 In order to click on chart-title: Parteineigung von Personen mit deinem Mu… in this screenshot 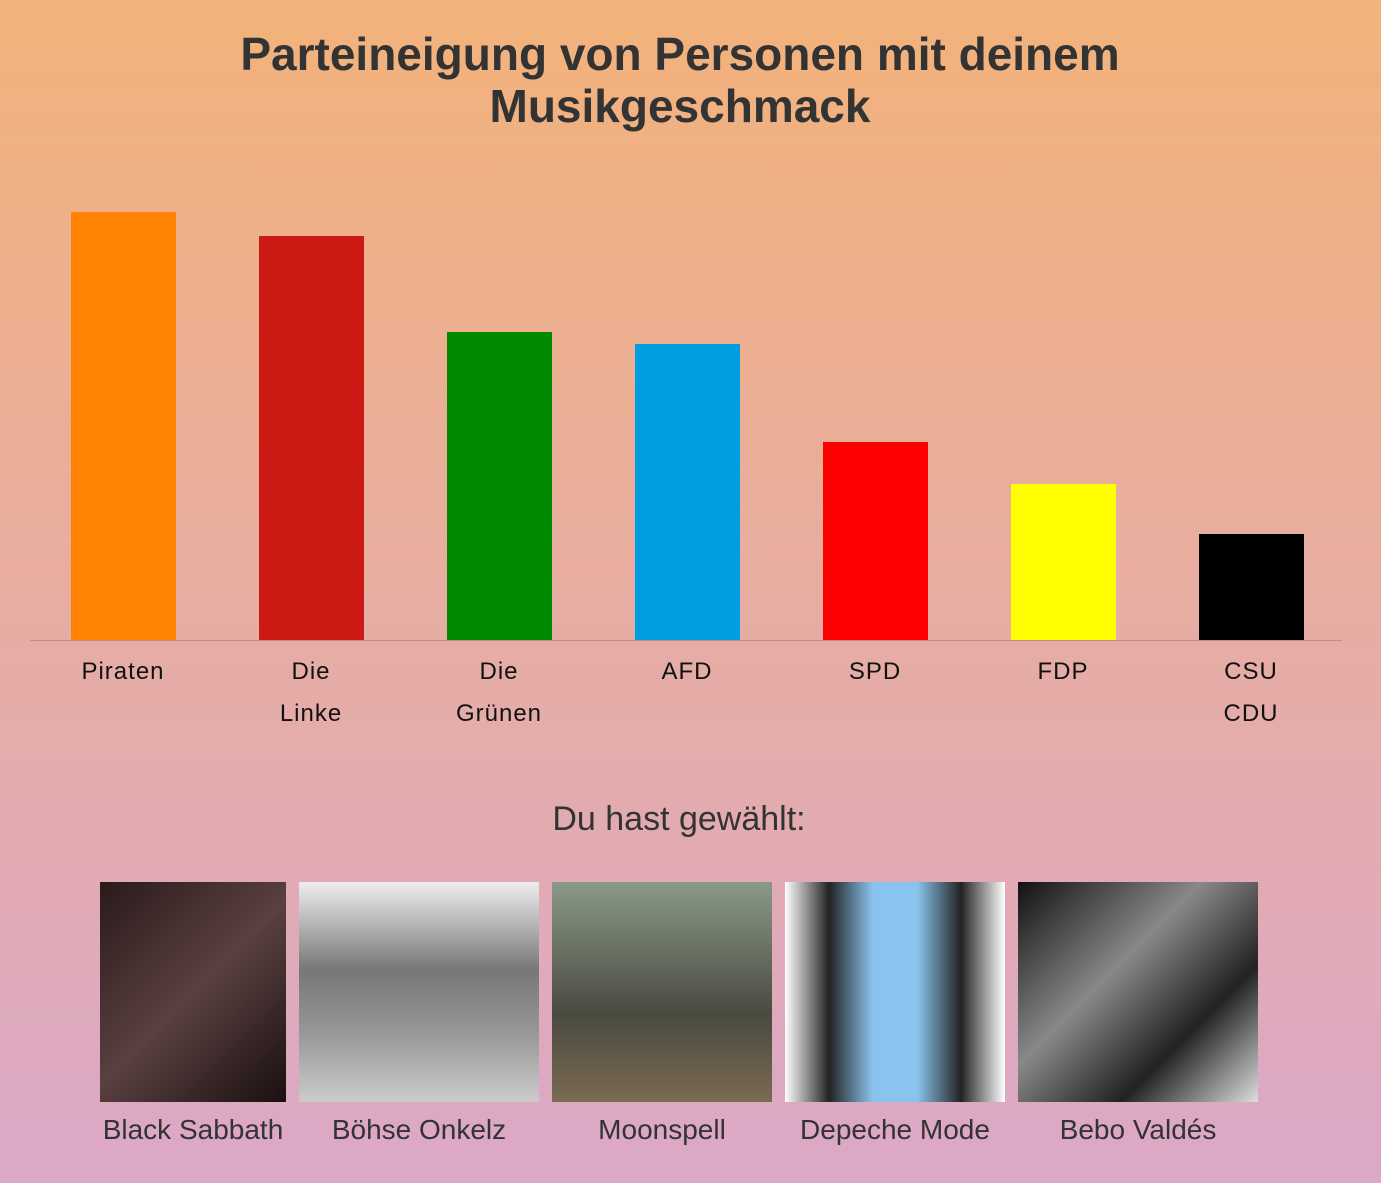, I will do `click(680, 80)`.